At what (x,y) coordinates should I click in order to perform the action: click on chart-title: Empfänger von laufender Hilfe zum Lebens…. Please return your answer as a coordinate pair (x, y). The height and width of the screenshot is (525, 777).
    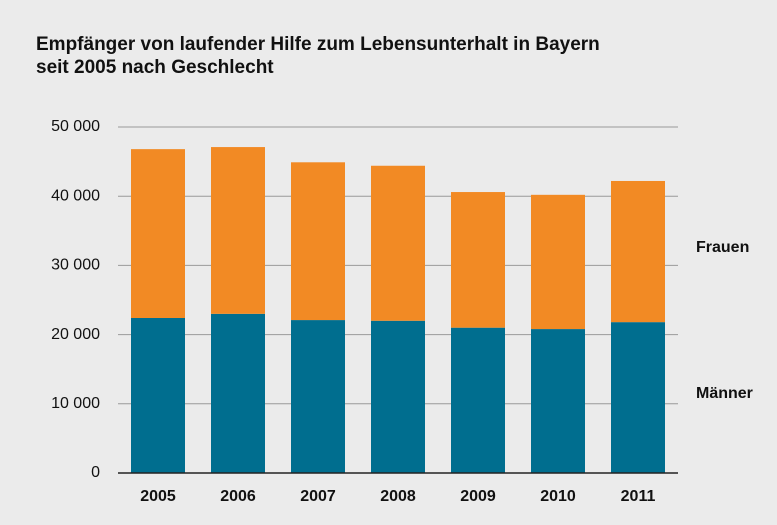
    Looking at the image, I should click on (318, 44).